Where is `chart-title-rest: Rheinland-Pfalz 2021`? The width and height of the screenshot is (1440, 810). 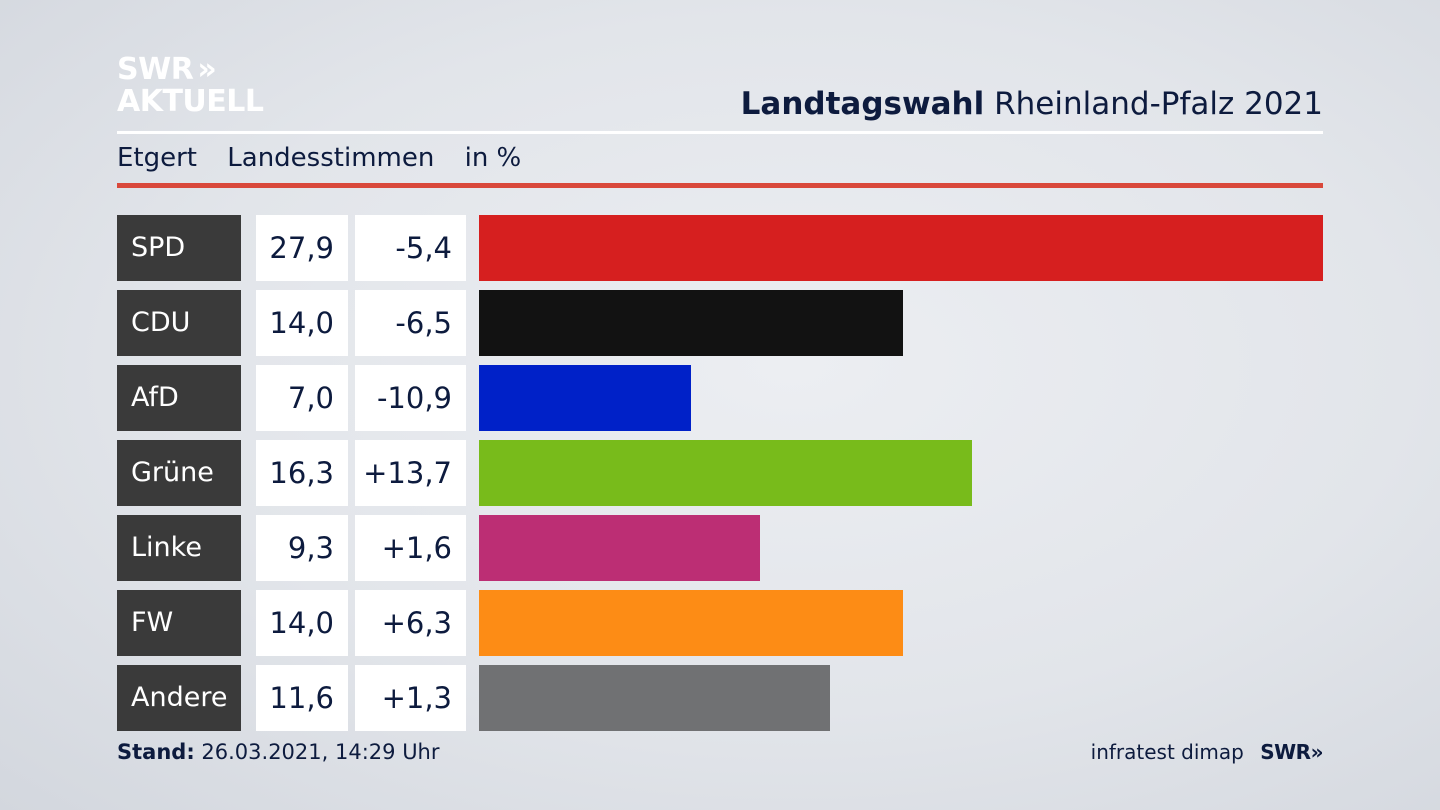
chart-title-rest: Rheinland-Pfalz 2021 is located at coordinates (1158, 104).